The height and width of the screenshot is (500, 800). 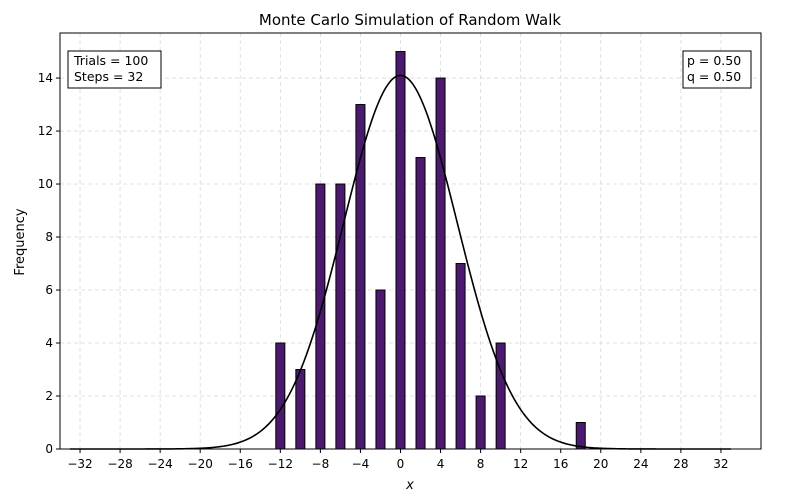 What do you see at coordinates (49, 237) in the screenshot?
I see `y-tick-label: 8` at bounding box center [49, 237].